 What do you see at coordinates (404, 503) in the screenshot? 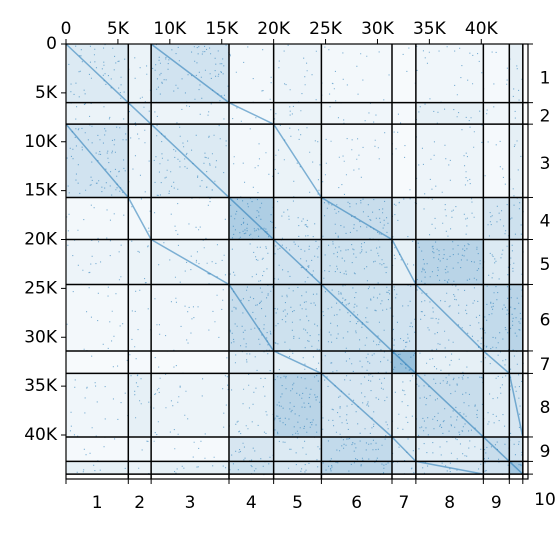
I see `bottom-block-label: 7` at bounding box center [404, 503].